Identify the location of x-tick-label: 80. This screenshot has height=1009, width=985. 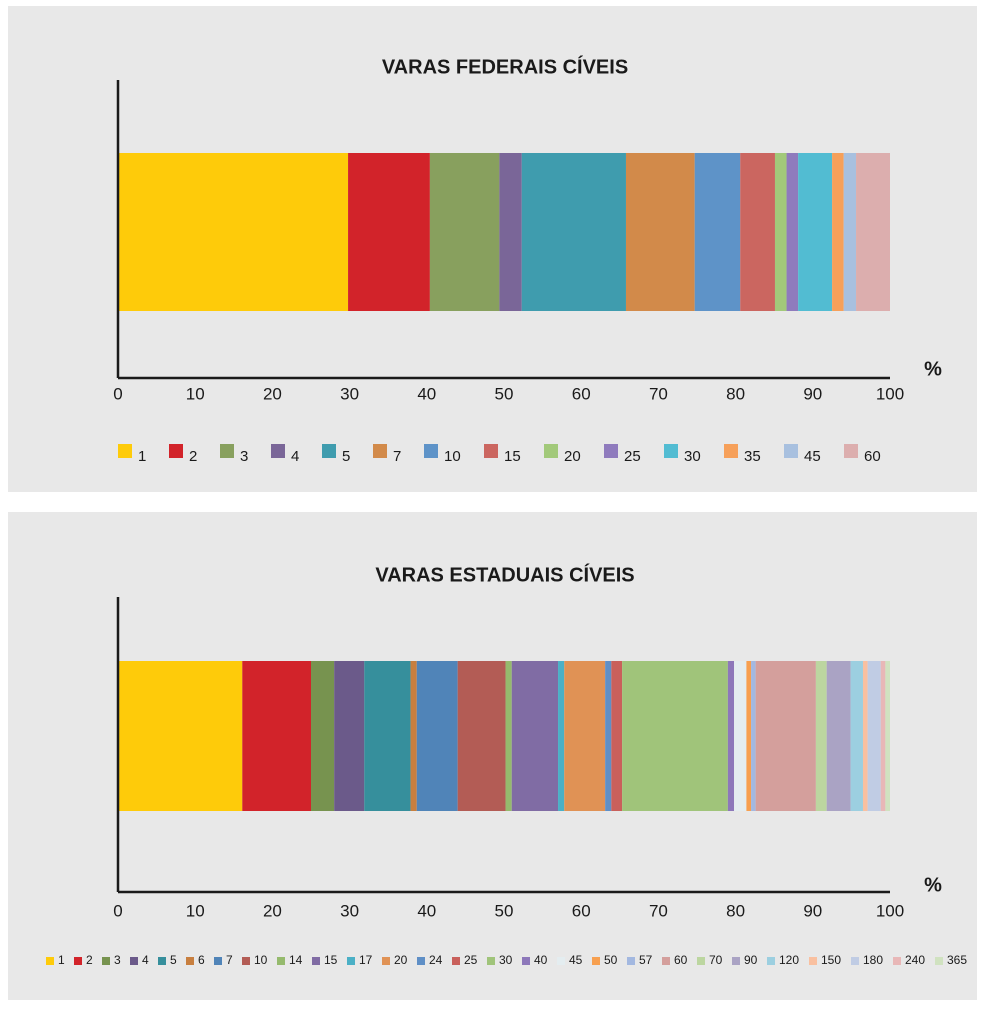
(735, 393).